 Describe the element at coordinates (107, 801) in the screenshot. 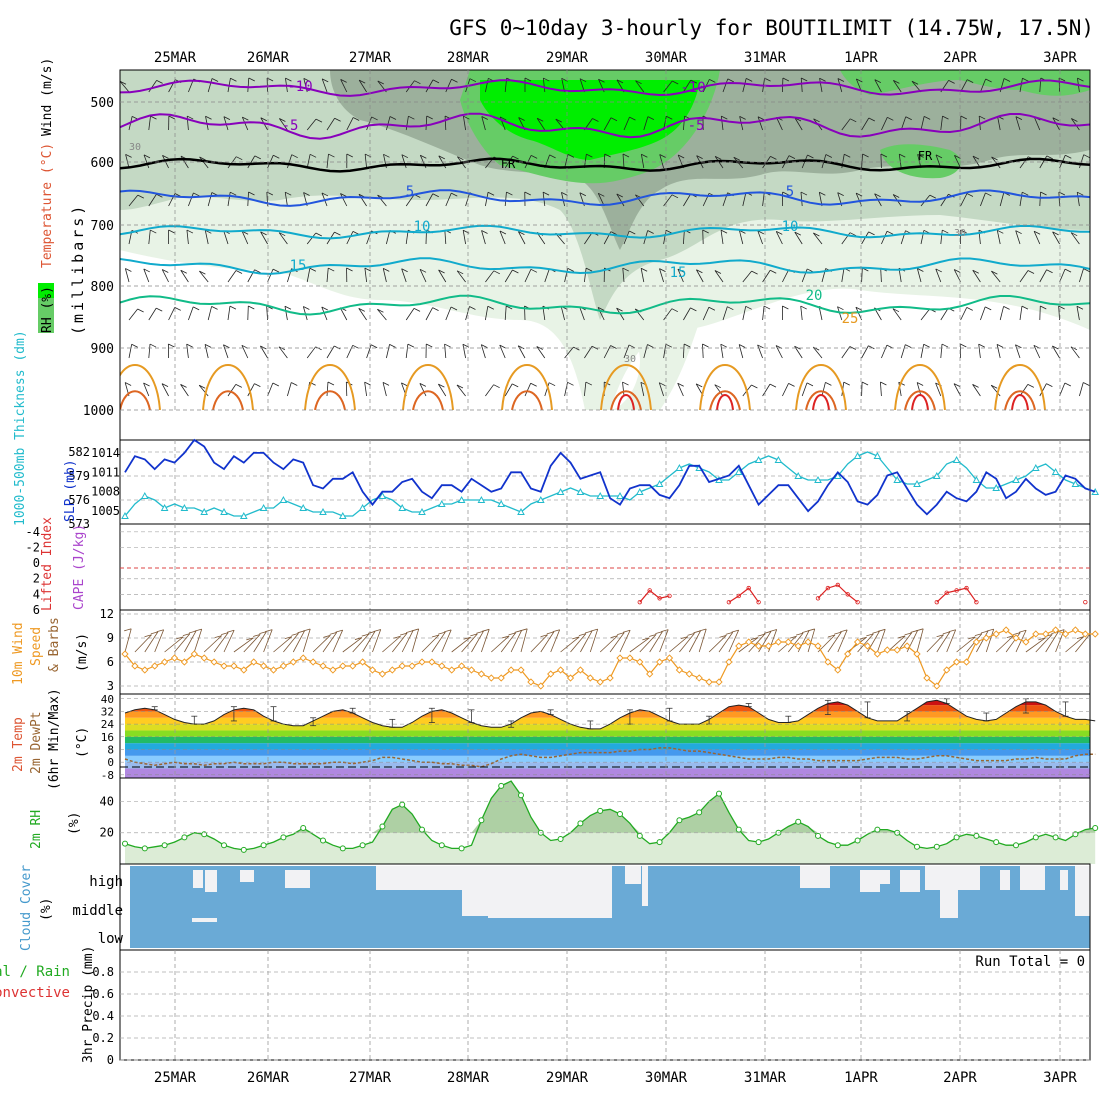

I see `rh2m-tick-label: 40` at that location.